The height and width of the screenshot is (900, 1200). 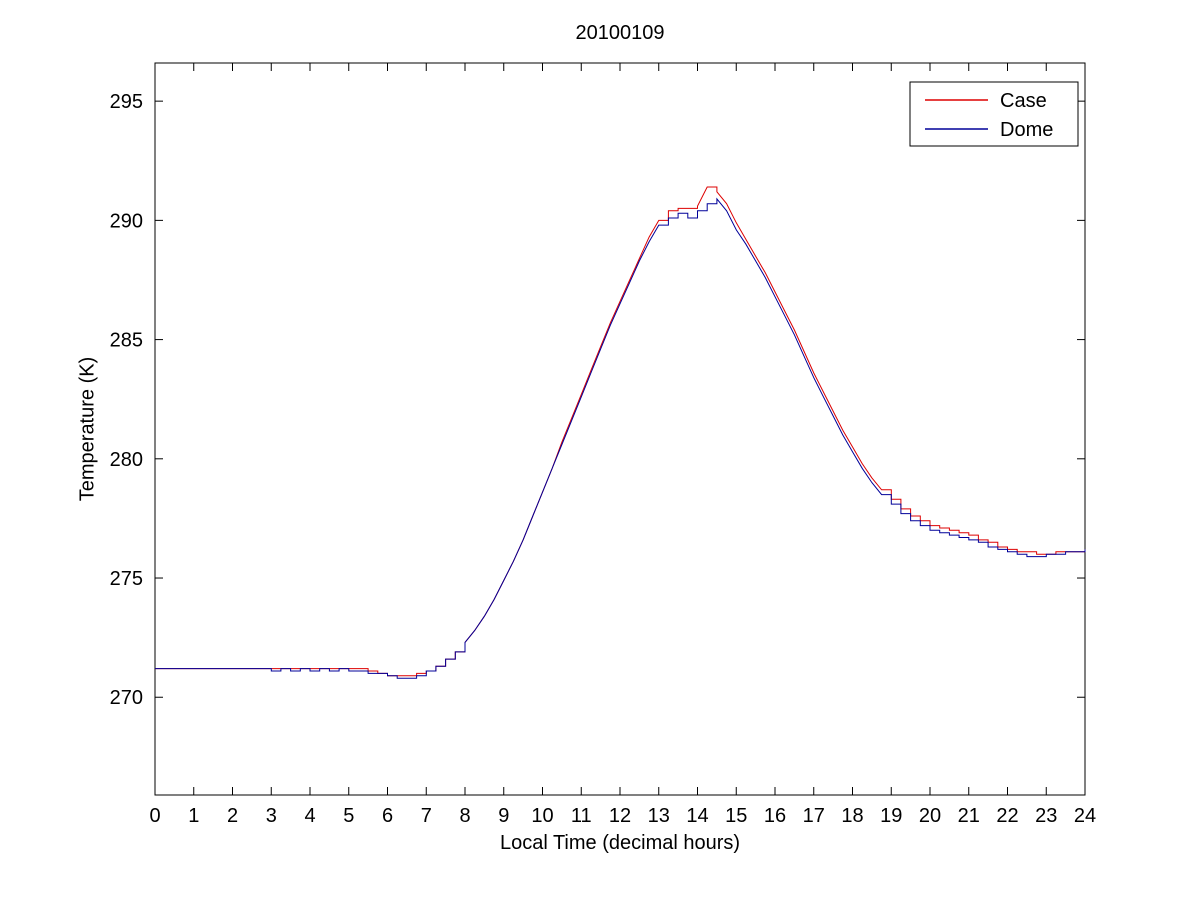 I want to click on x-tick-label: 10, so click(x=542, y=816).